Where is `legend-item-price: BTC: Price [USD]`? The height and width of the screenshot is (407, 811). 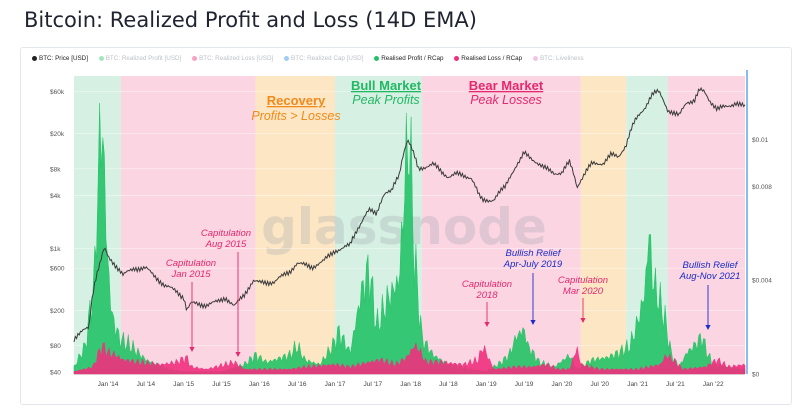
legend-item-price: BTC: Price [USD] is located at coordinates (60, 58).